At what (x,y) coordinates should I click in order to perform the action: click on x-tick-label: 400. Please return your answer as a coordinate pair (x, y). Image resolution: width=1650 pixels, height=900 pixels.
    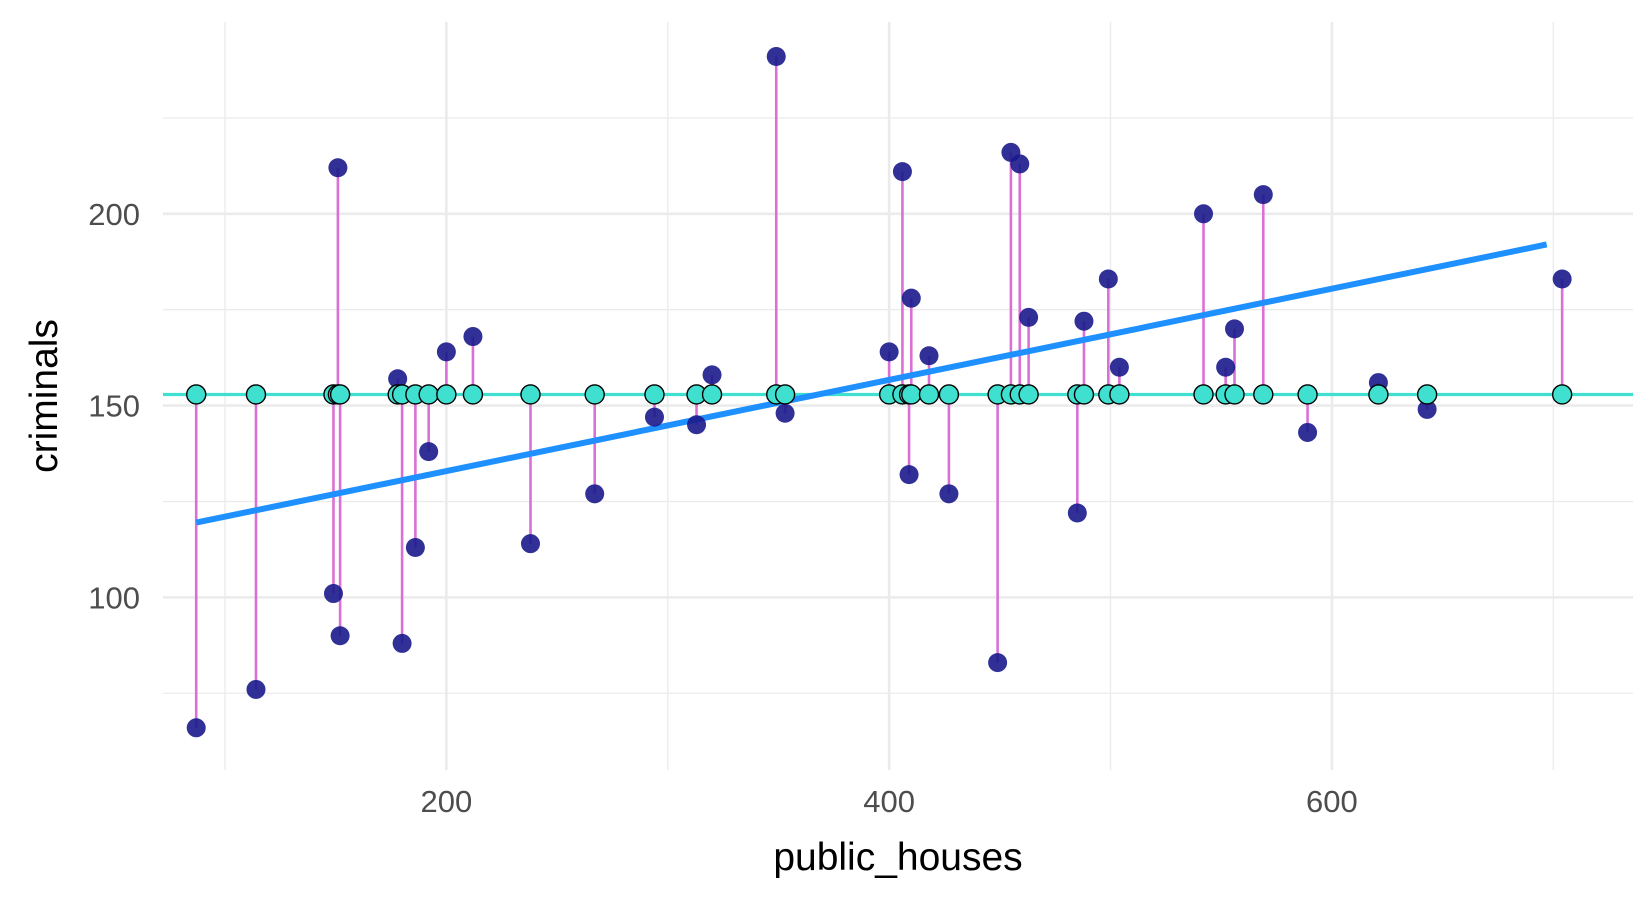
    Looking at the image, I should click on (889, 801).